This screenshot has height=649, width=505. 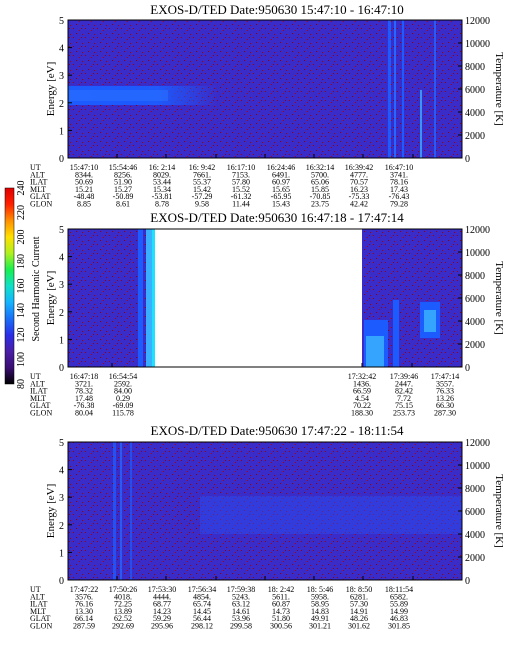 I want to click on panel-2-gap, so click(x=258, y=298).